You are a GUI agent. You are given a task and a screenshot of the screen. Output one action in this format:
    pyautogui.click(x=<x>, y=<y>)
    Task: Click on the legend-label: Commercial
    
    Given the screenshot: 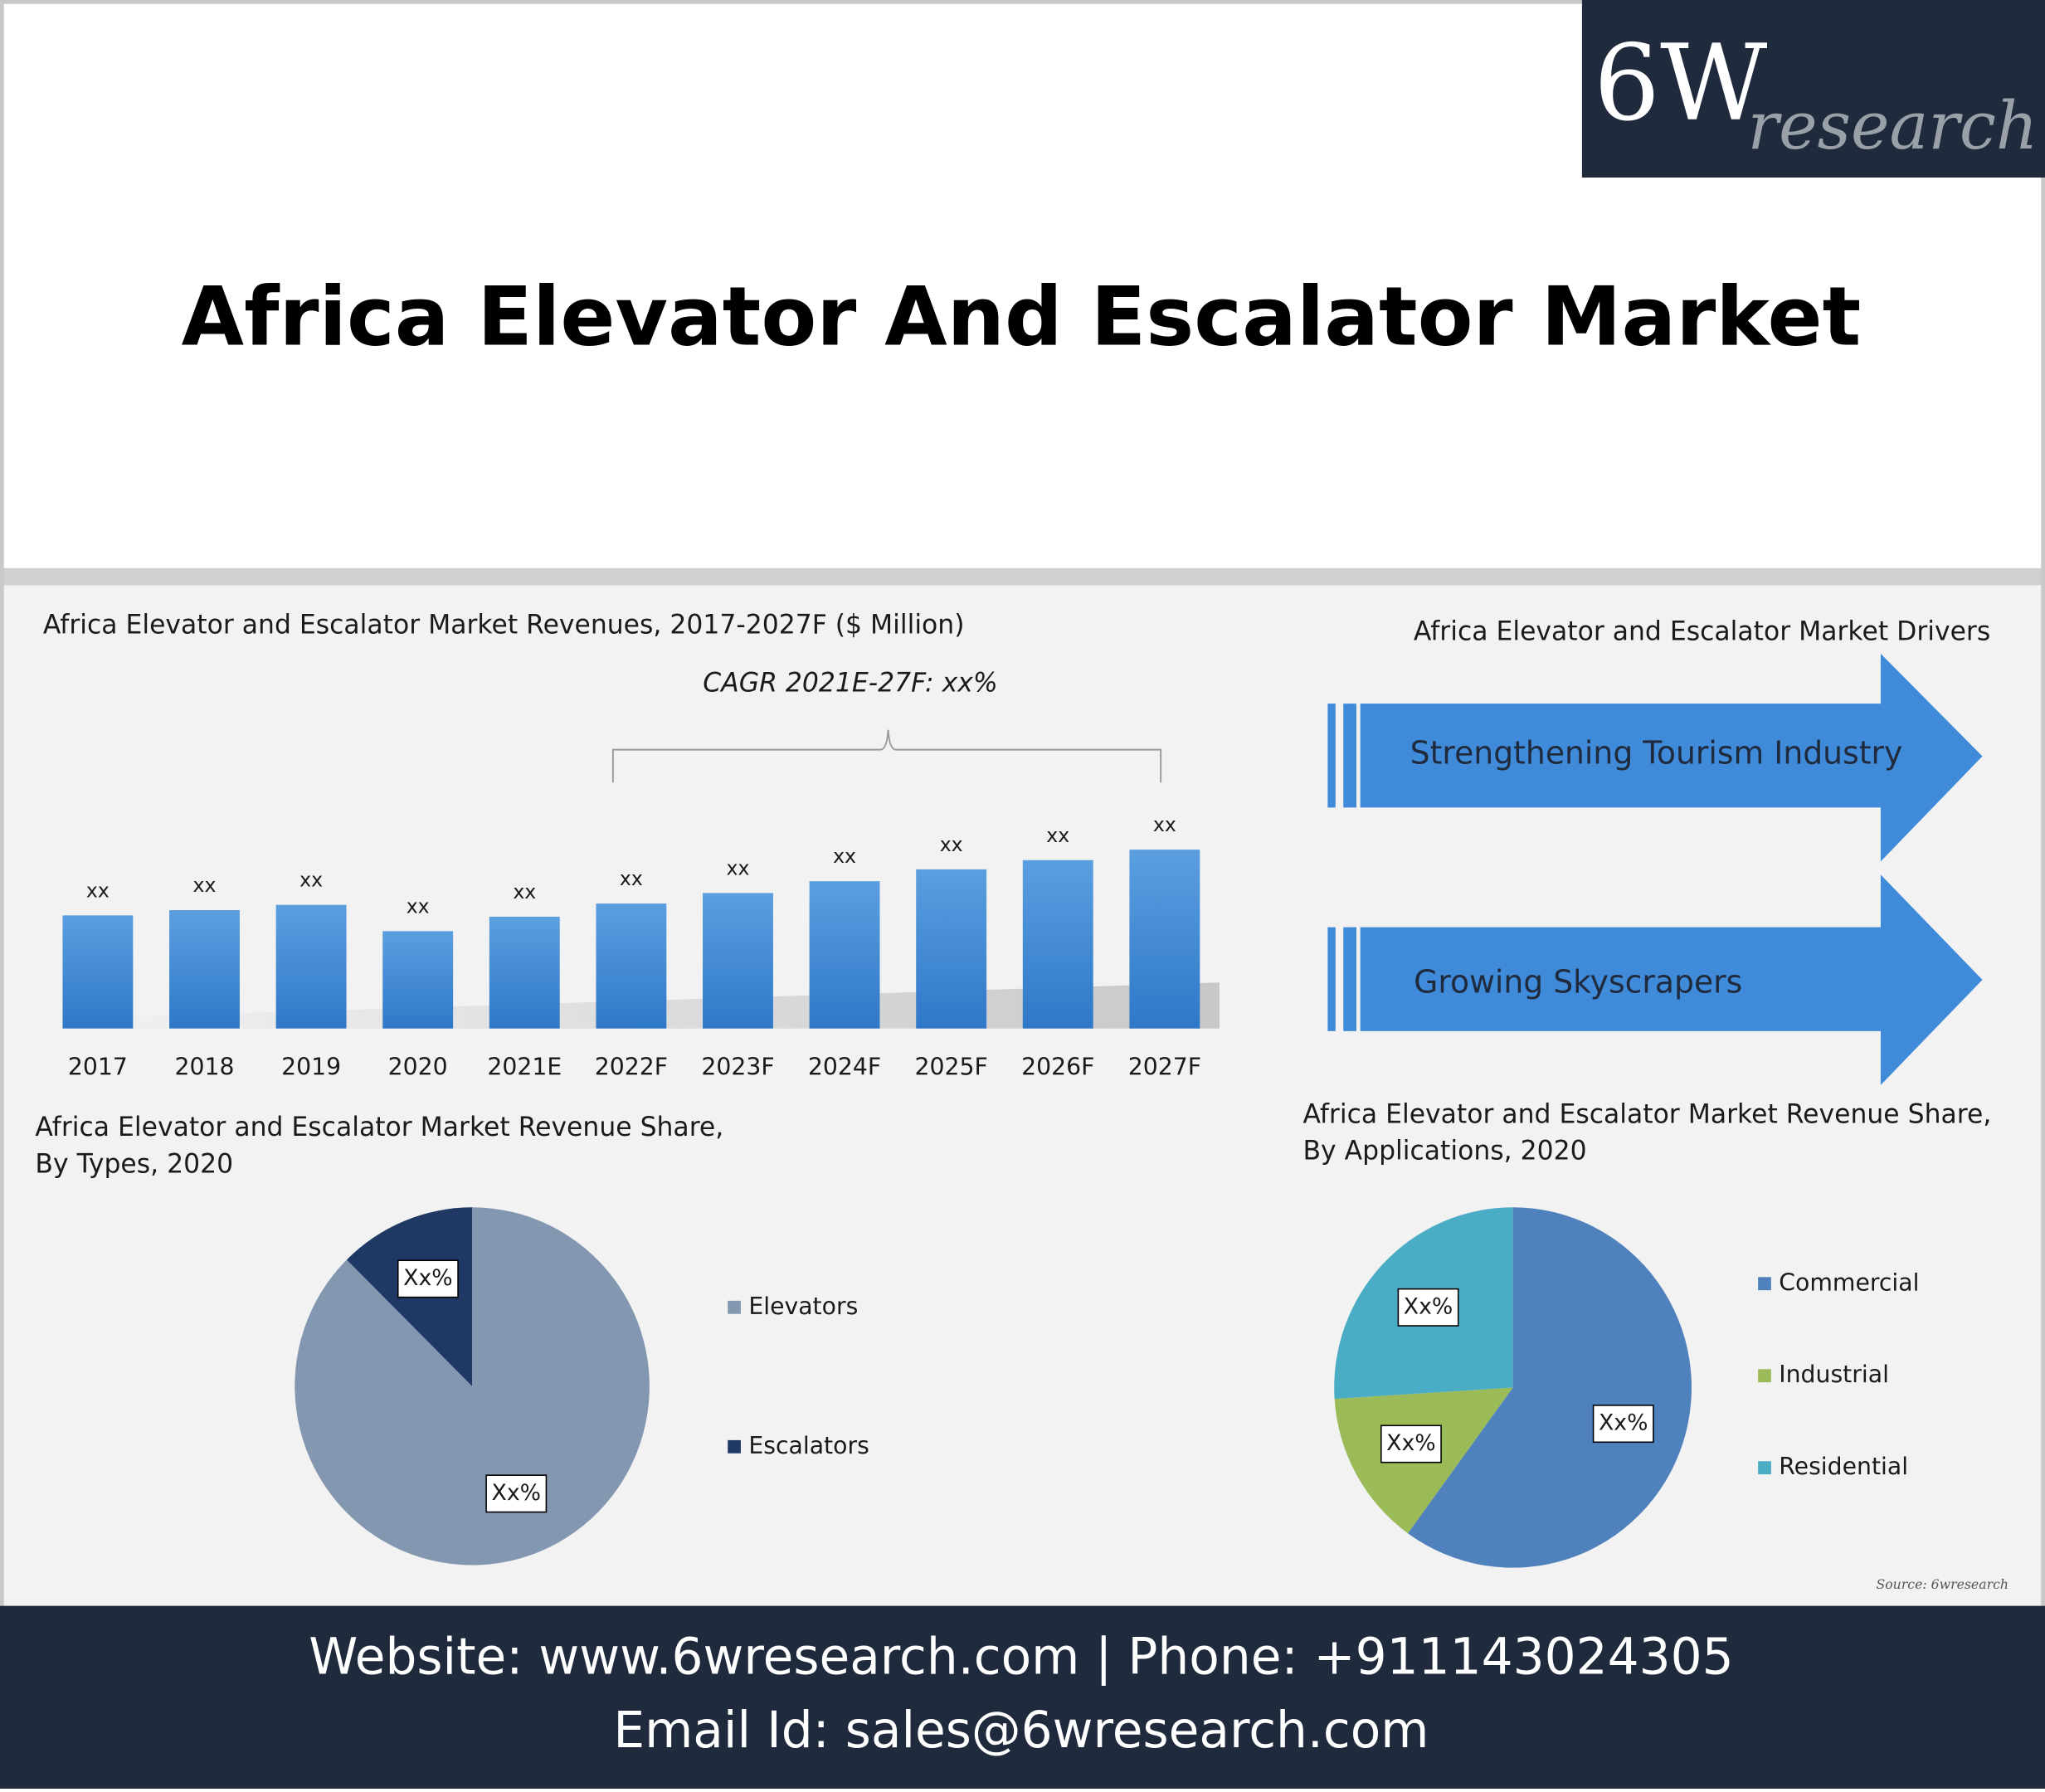 What is the action you would take?
    pyautogui.click(x=1849, y=1282)
    